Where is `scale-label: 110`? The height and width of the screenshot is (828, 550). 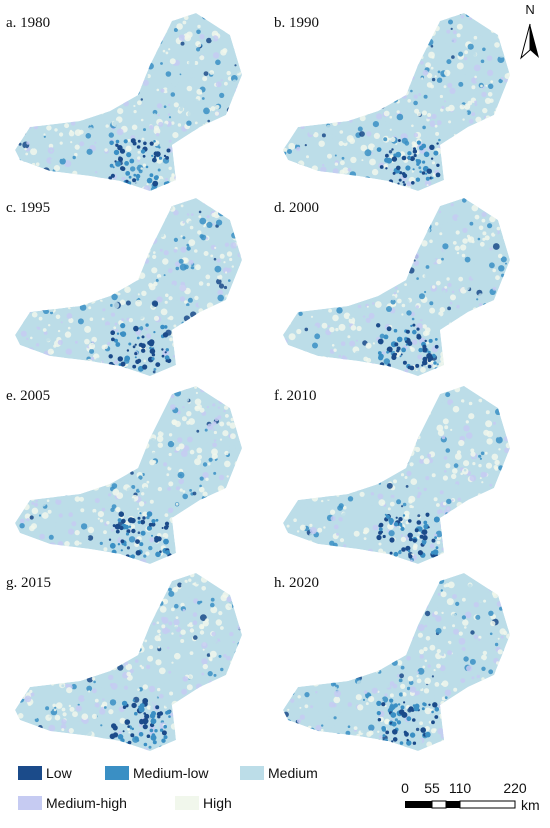
scale-label: 110 is located at coordinates (460, 788).